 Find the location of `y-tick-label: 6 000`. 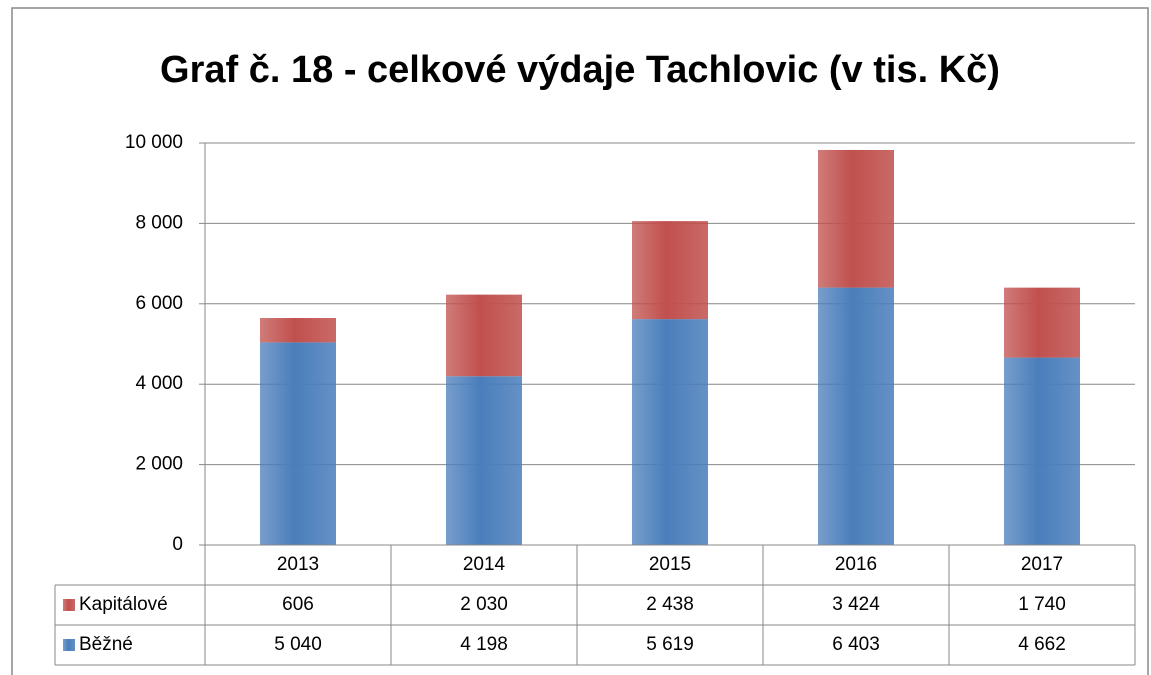

y-tick-label: 6 000 is located at coordinates (159, 303).